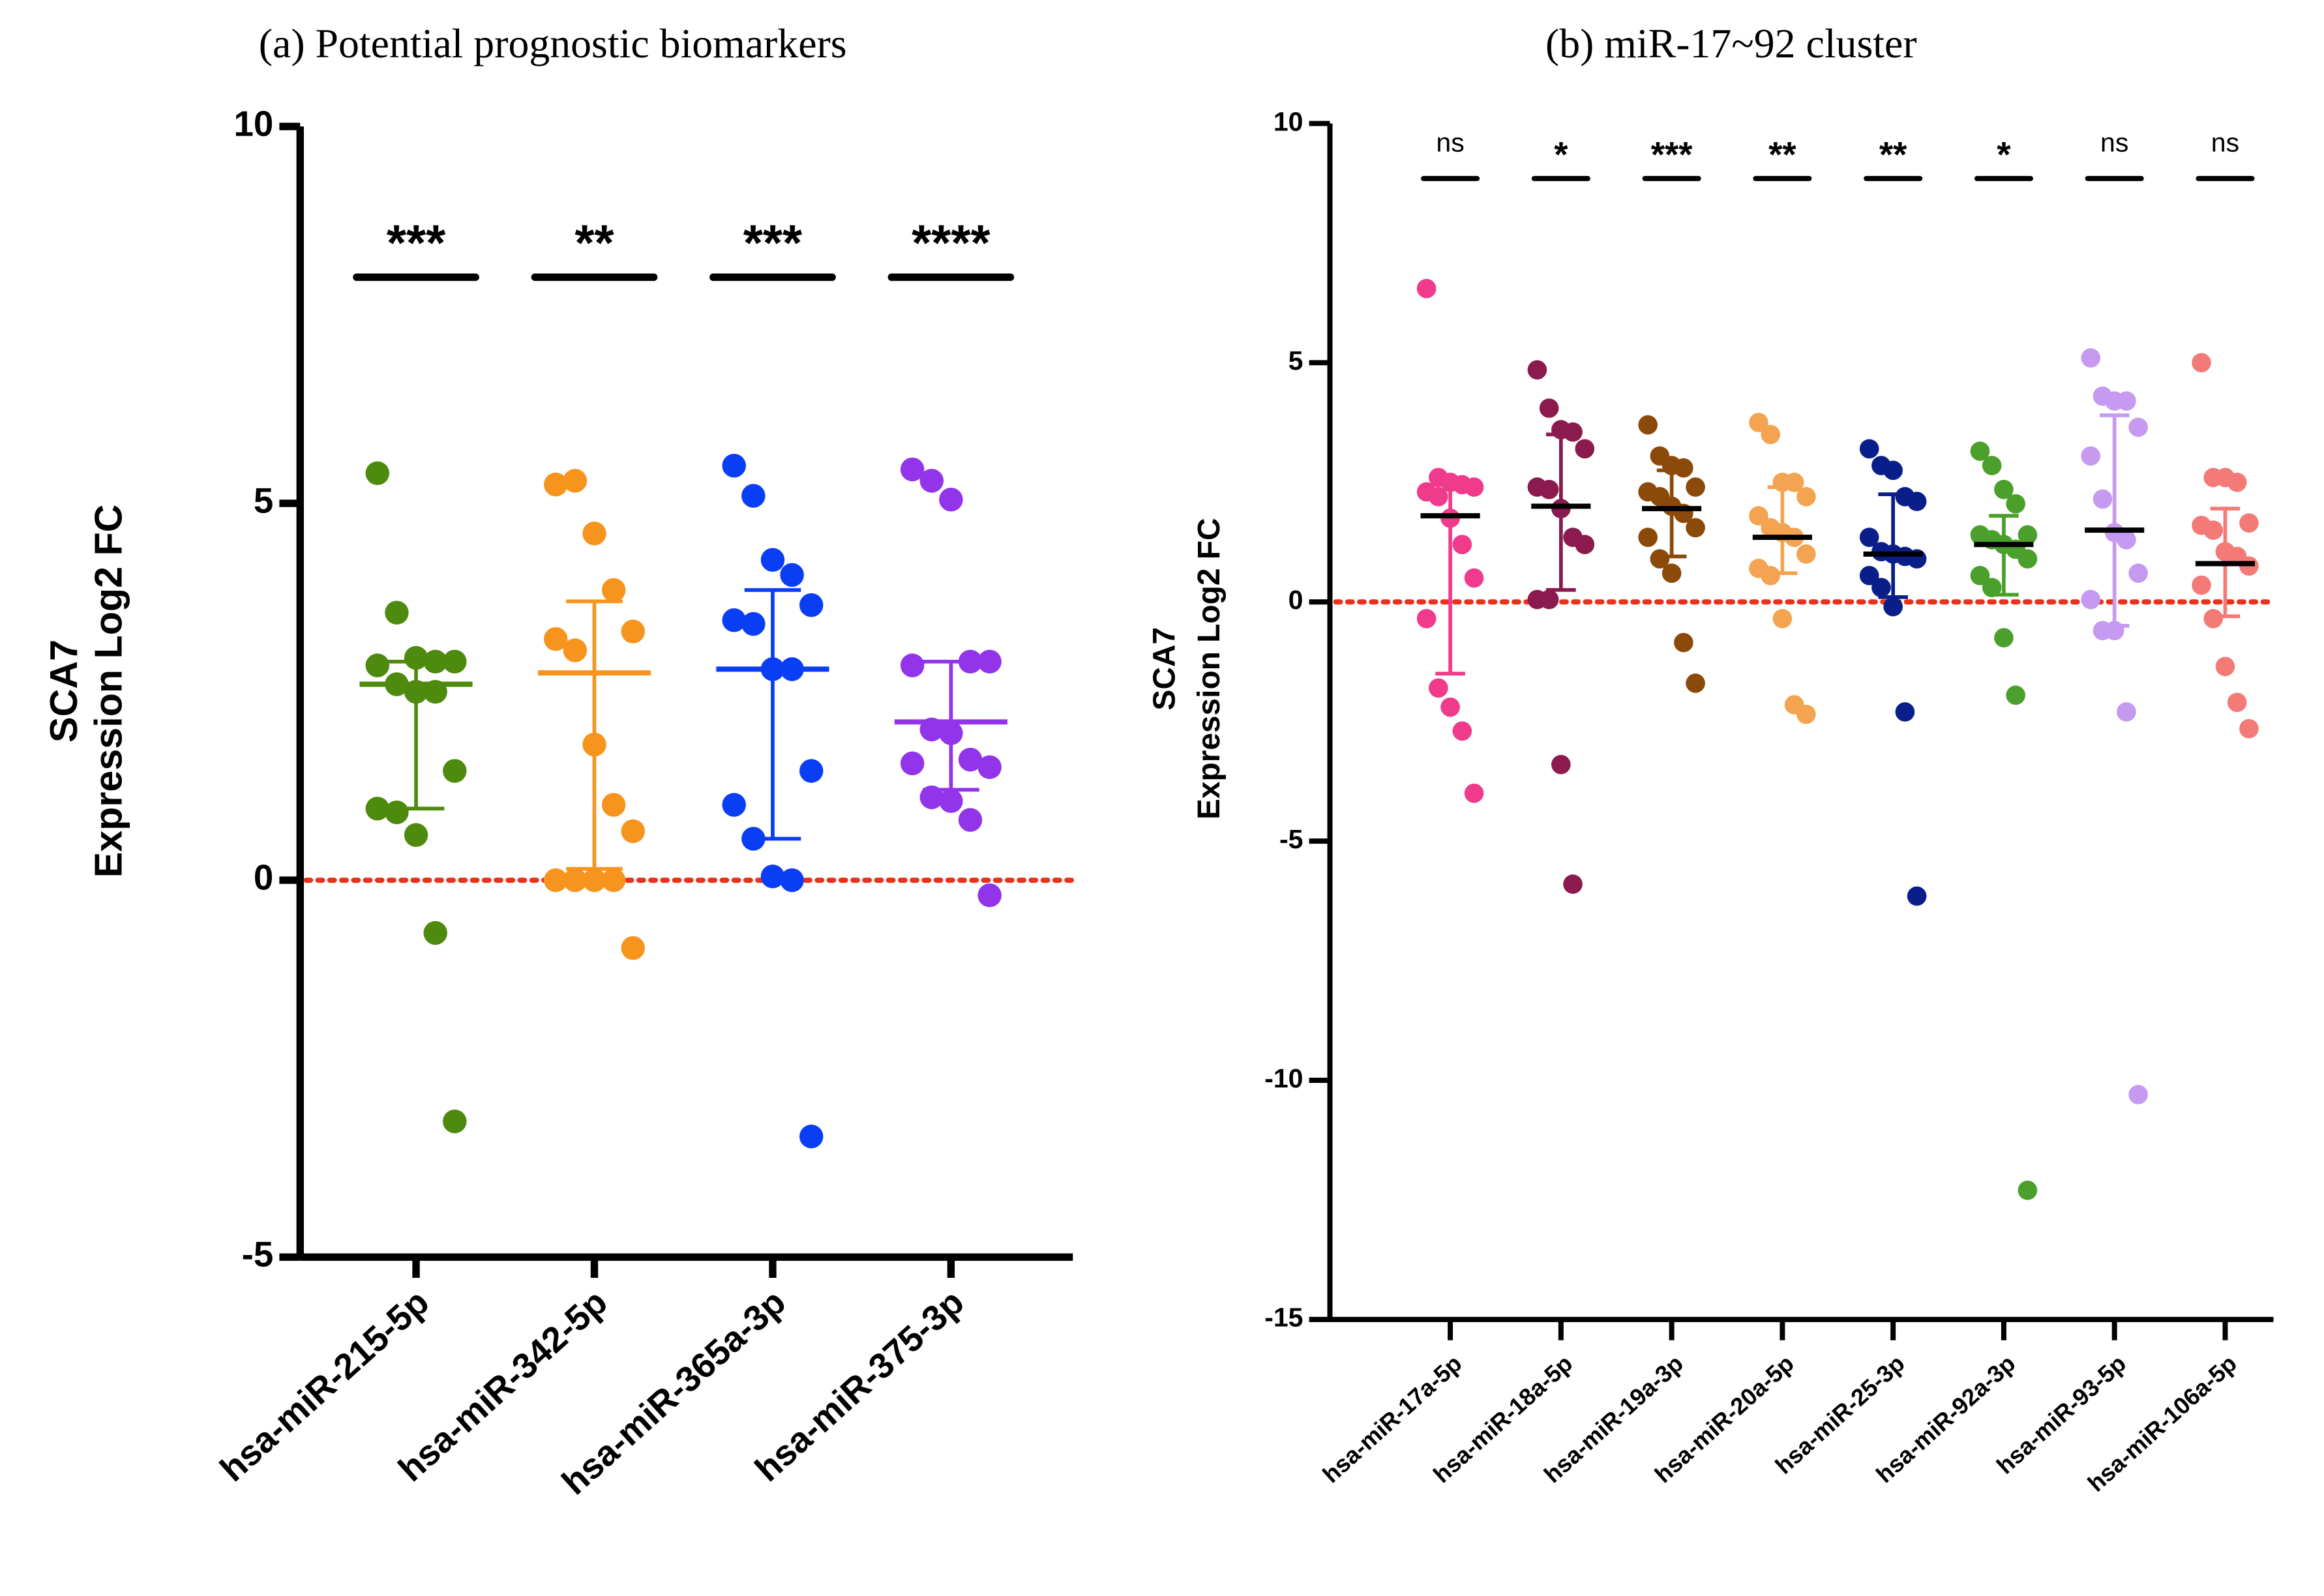  I want to click on significance-label: ***, so click(1672, 154).